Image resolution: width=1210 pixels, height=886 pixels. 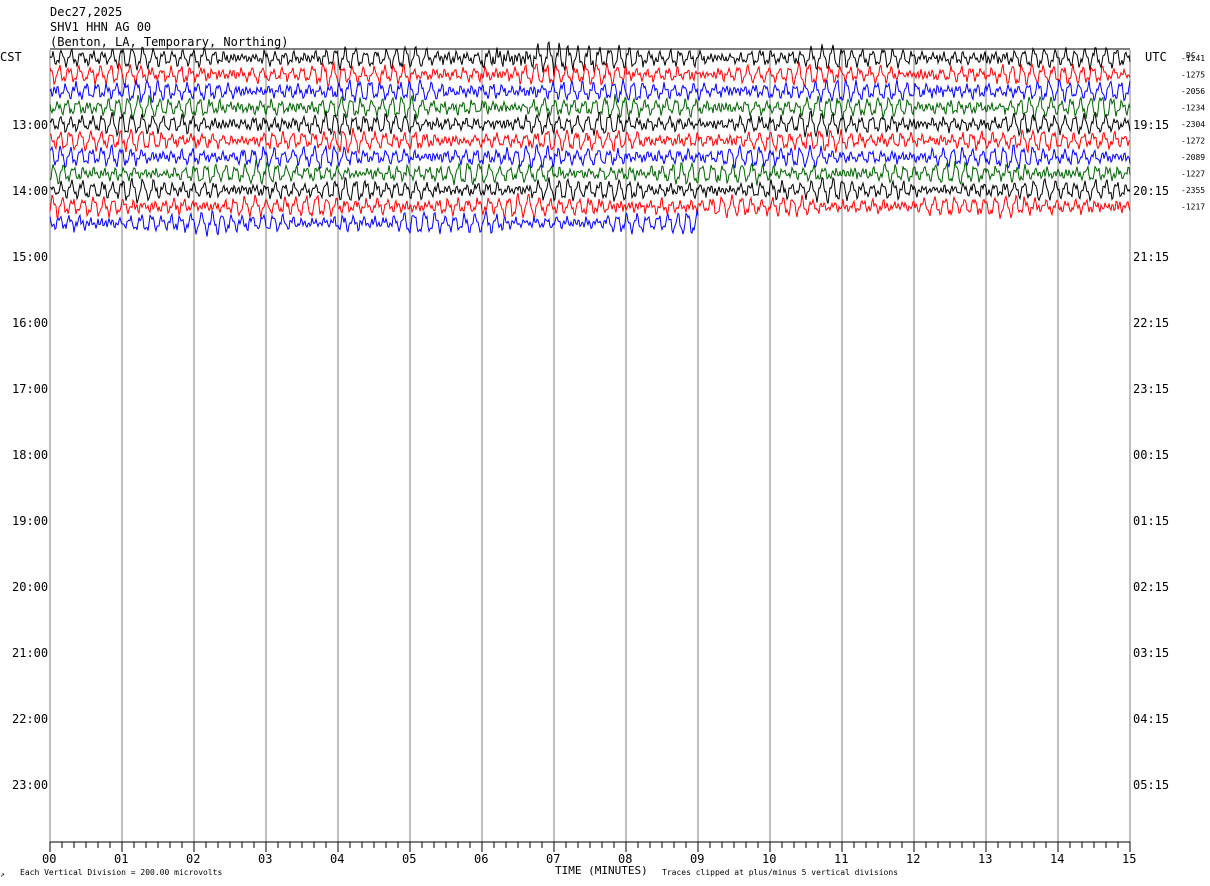 What do you see at coordinates (265, 859) in the screenshot?
I see `x-tick-label: 03` at bounding box center [265, 859].